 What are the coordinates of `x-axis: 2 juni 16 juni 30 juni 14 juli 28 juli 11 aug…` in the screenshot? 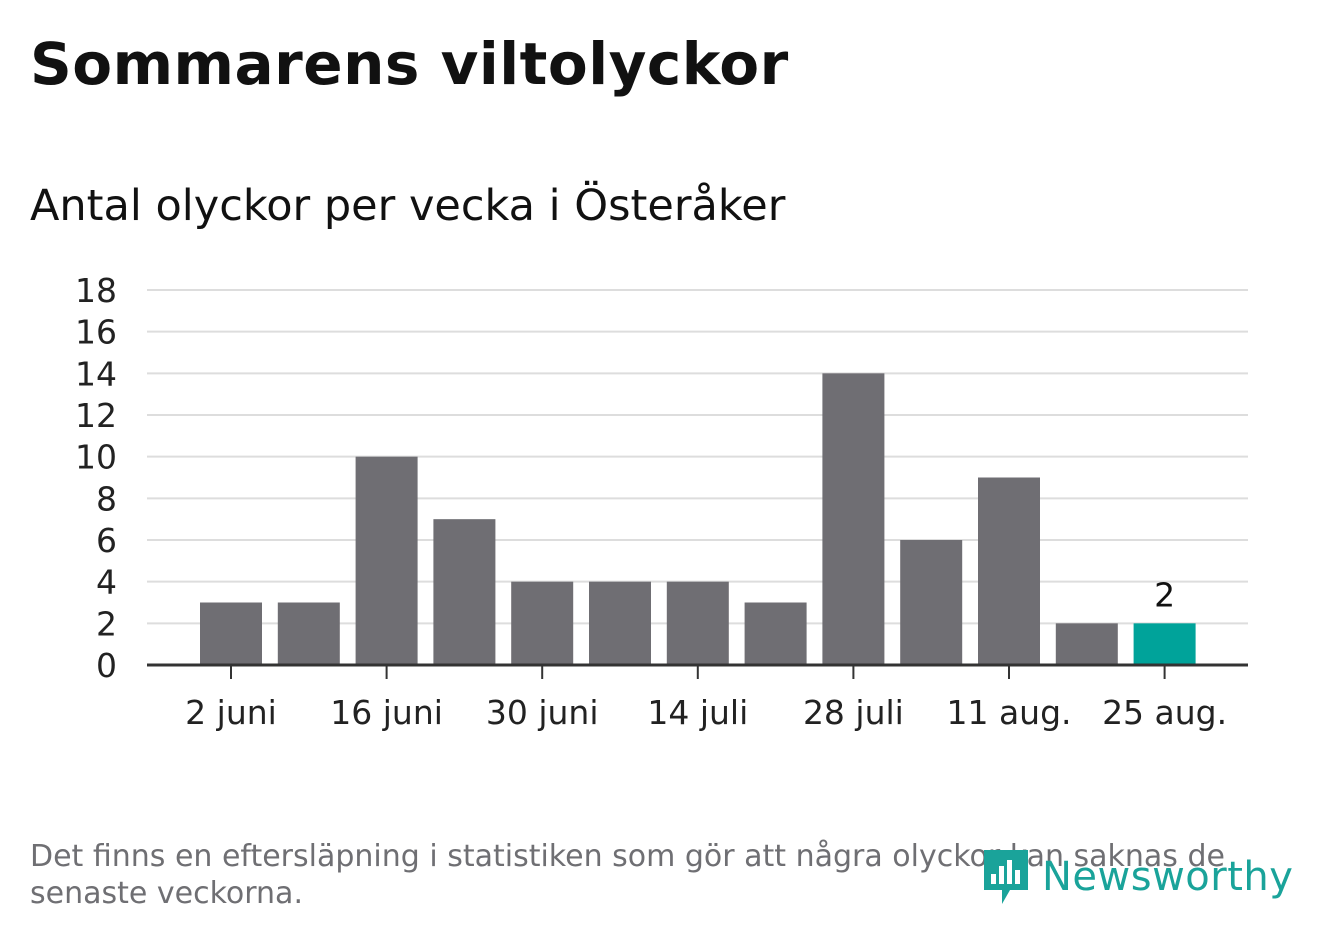 It's located at (697, 697).